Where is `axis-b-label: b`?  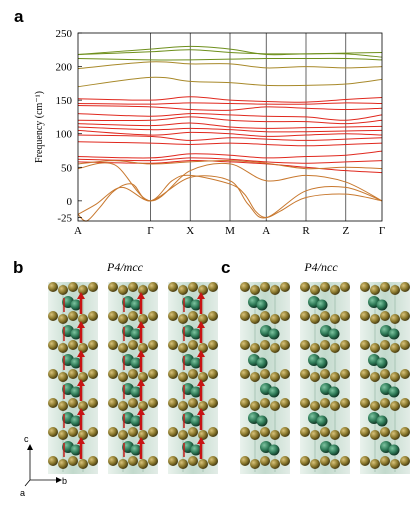 axis-b-label: b is located at coordinates (64, 481).